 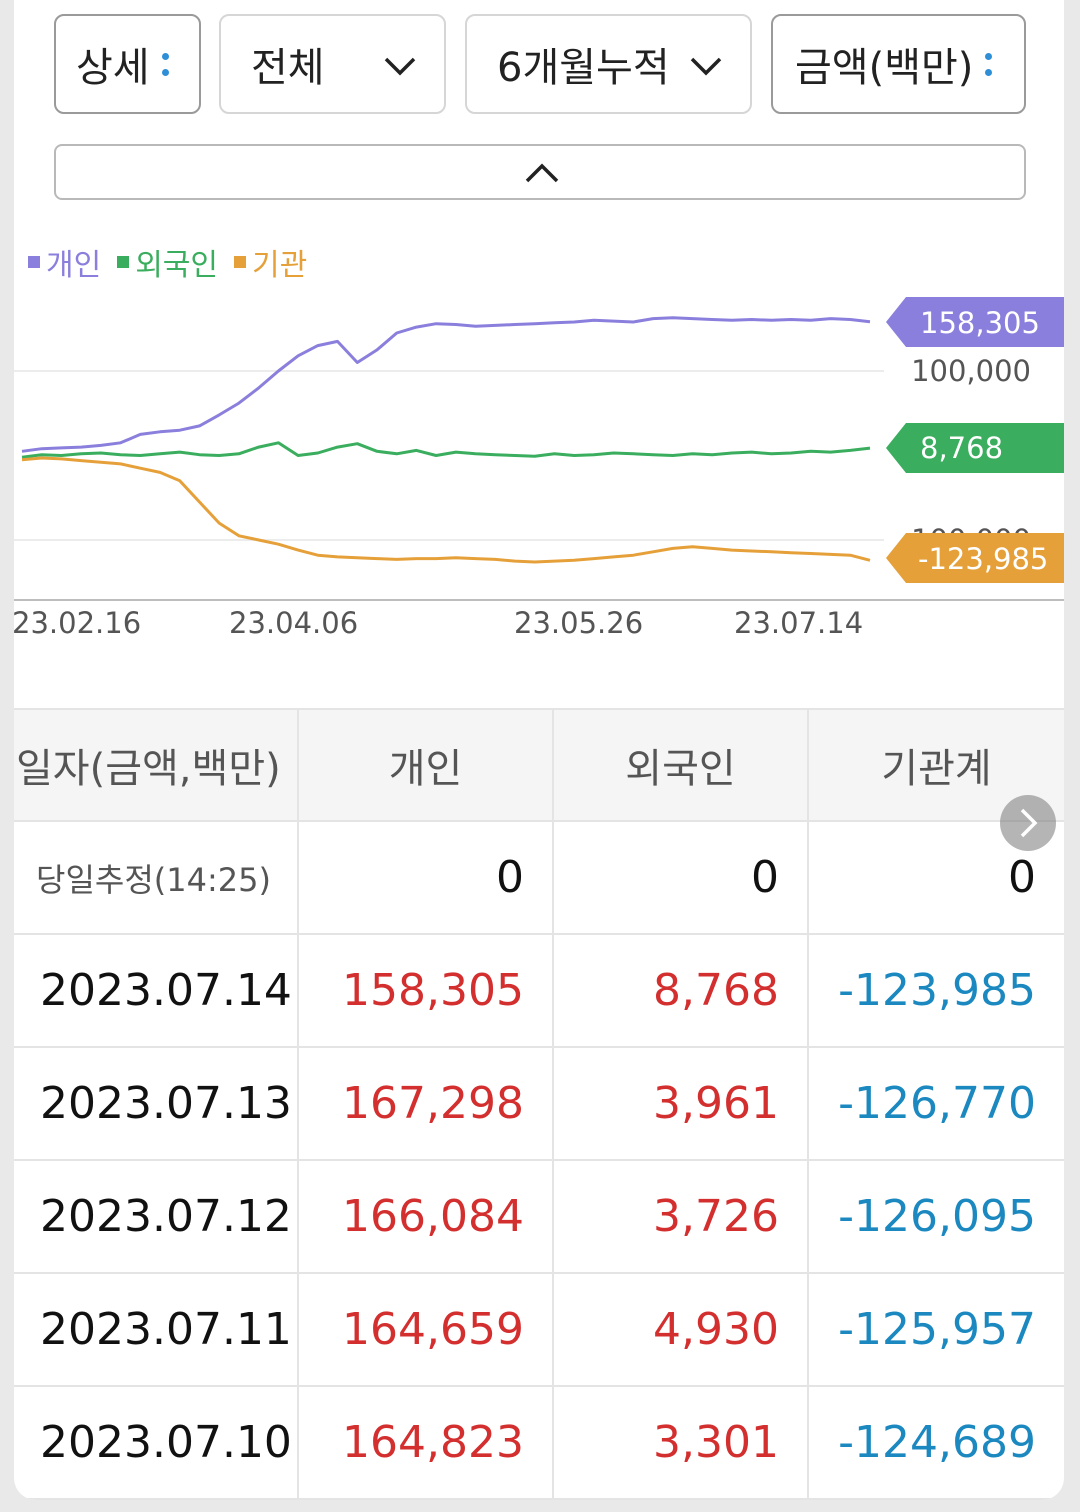 I want to click on x-tick-label: 23.07.14, so click(x=798, y=623).